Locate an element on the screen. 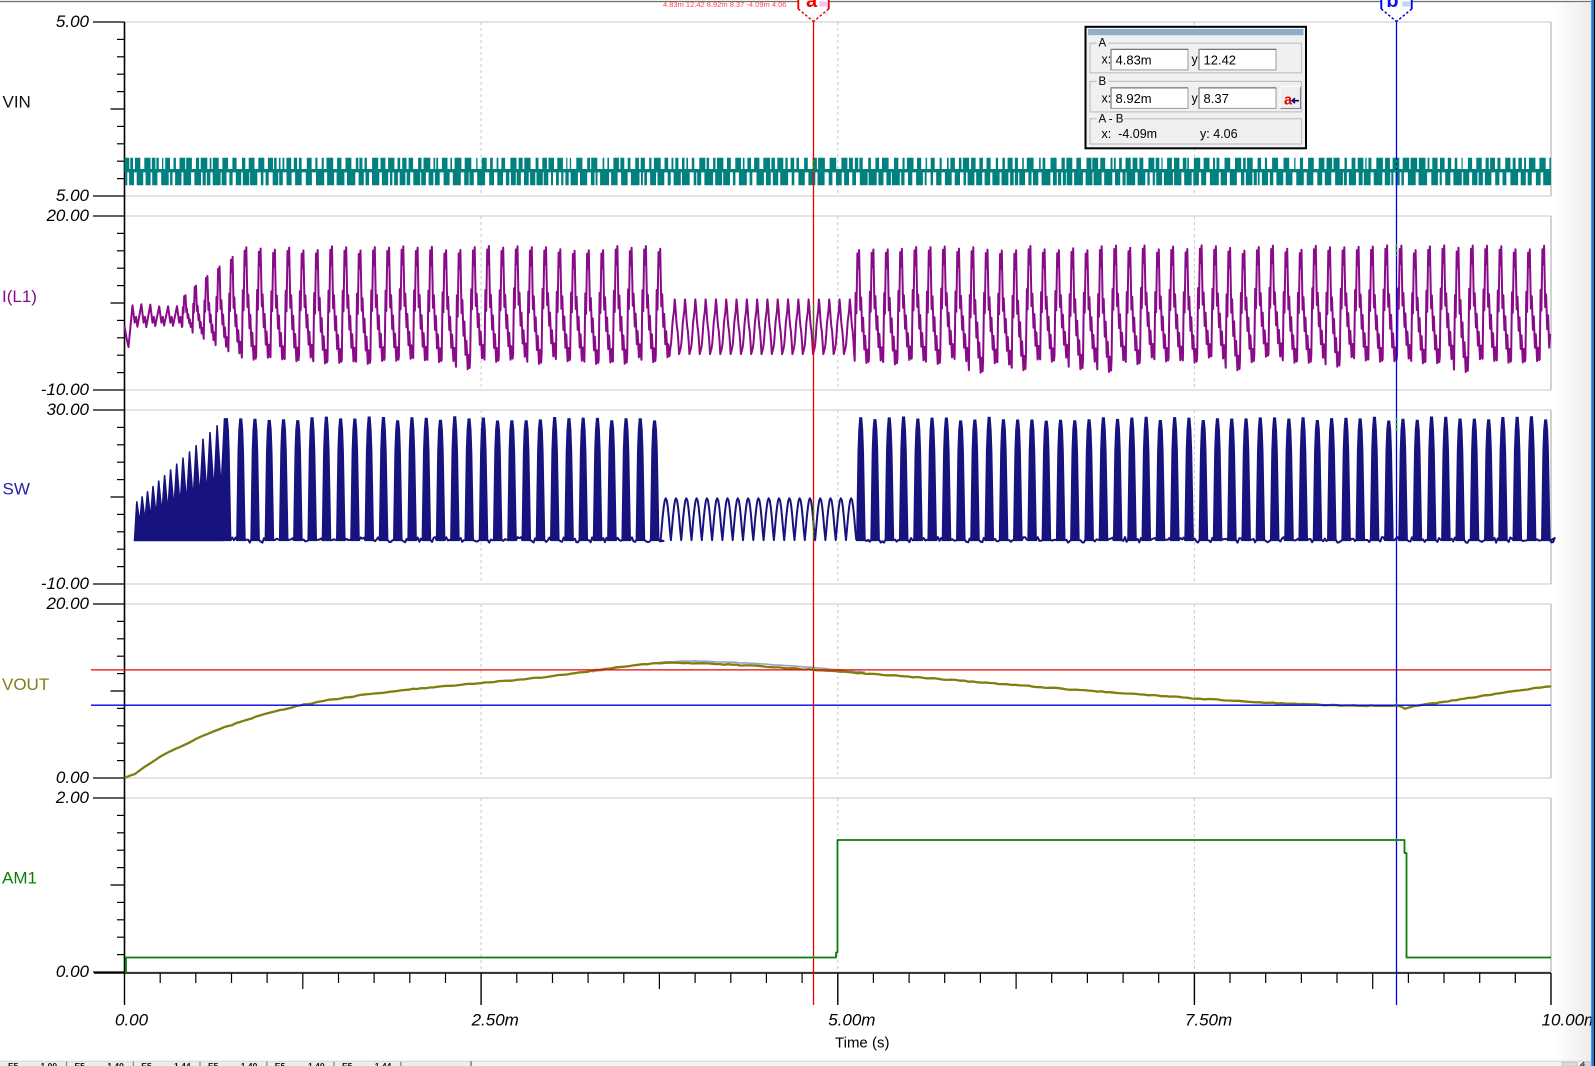 The image size is (1595, 1066). svg-text: 2.50m is located at coordinates (495, 1020).